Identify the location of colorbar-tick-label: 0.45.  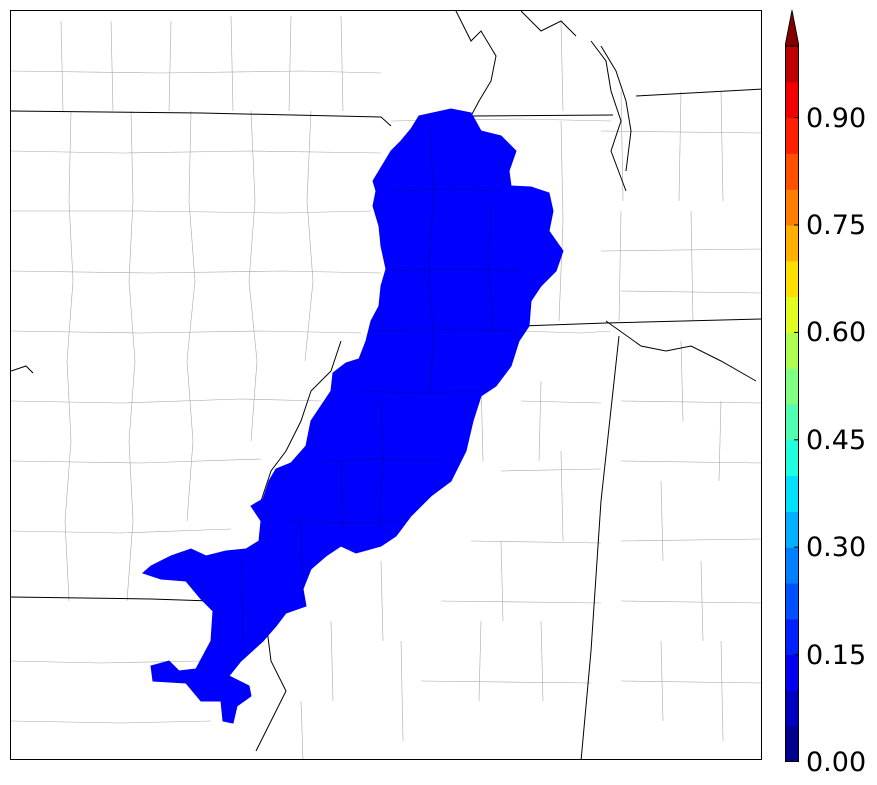
(836, 440).